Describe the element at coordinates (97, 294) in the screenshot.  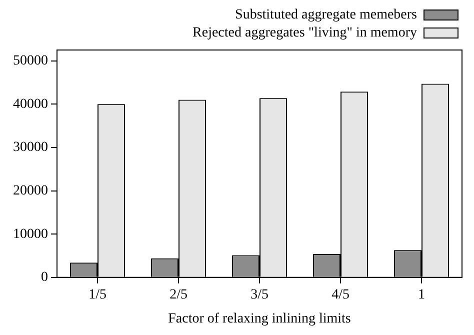
I see `x-tick-label: 1/5` at that location.